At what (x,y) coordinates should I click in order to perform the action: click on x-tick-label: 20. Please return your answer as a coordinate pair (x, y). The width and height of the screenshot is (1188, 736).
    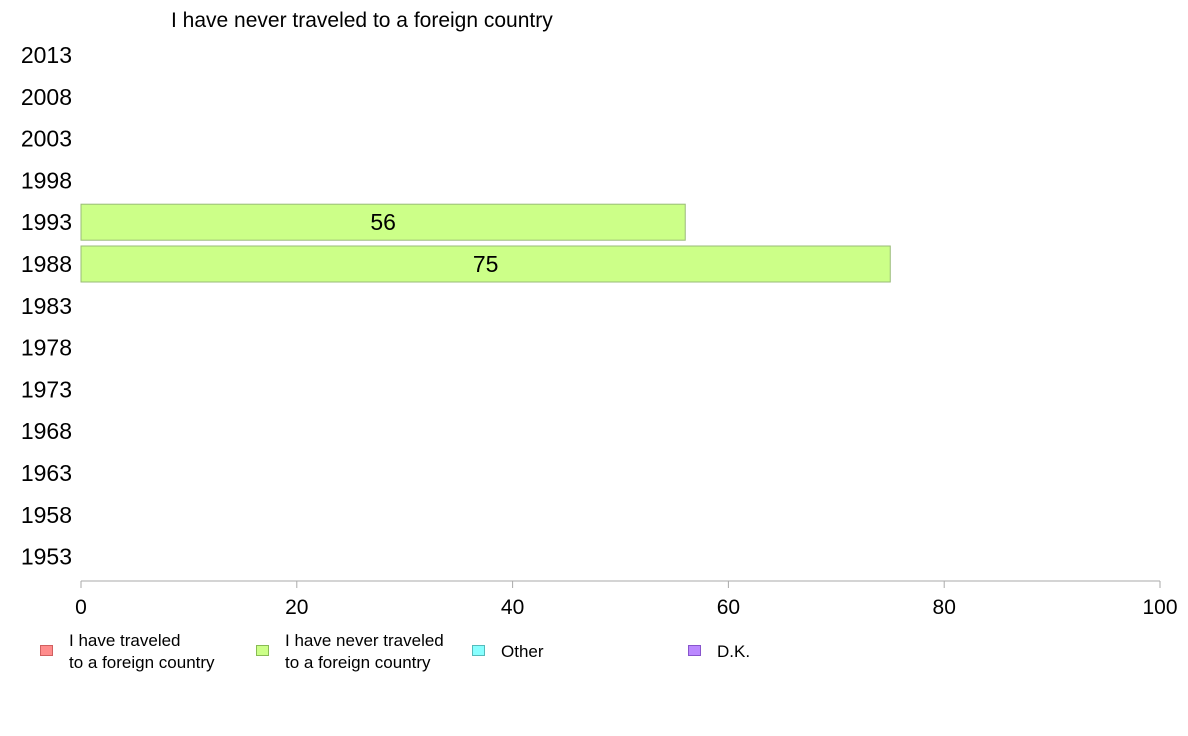
    Looking at the image, I should click on (296, 607).